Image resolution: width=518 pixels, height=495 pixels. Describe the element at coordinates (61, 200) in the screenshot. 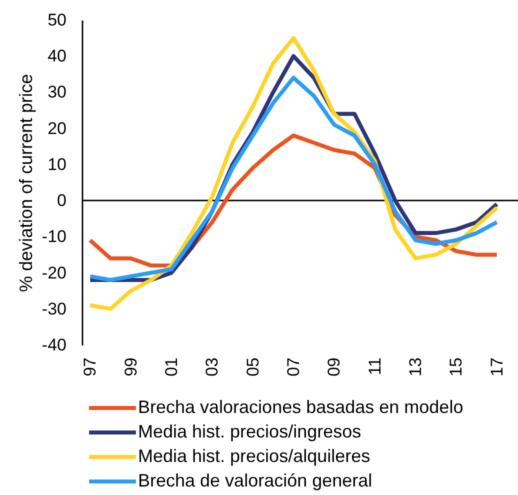

I see `y-tick-label: 0` at that location.